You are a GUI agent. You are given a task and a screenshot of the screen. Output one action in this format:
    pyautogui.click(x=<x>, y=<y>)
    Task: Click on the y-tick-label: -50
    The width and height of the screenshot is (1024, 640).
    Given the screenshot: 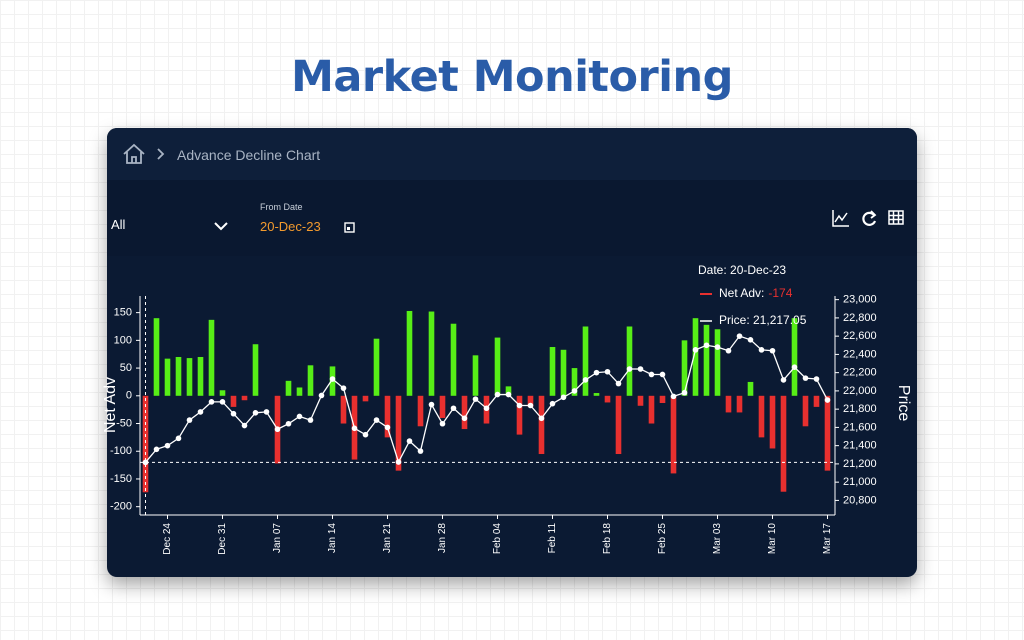 What is the action you would take?
    pyautogui.click(x=124, y=423)
    